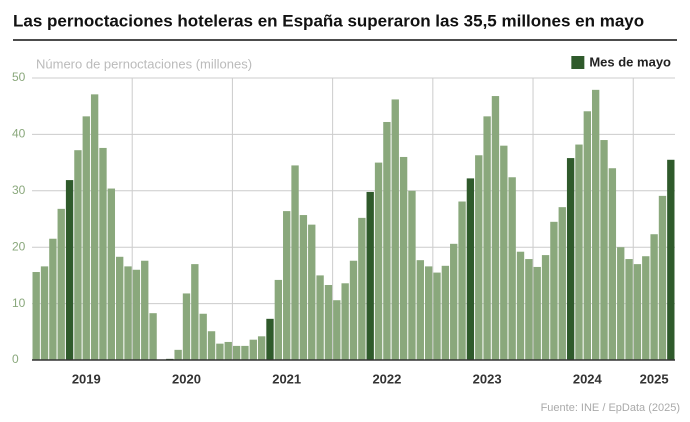 The image size is (690, 422). I want to click on x-tick-label: 2023, so click(487, 378).